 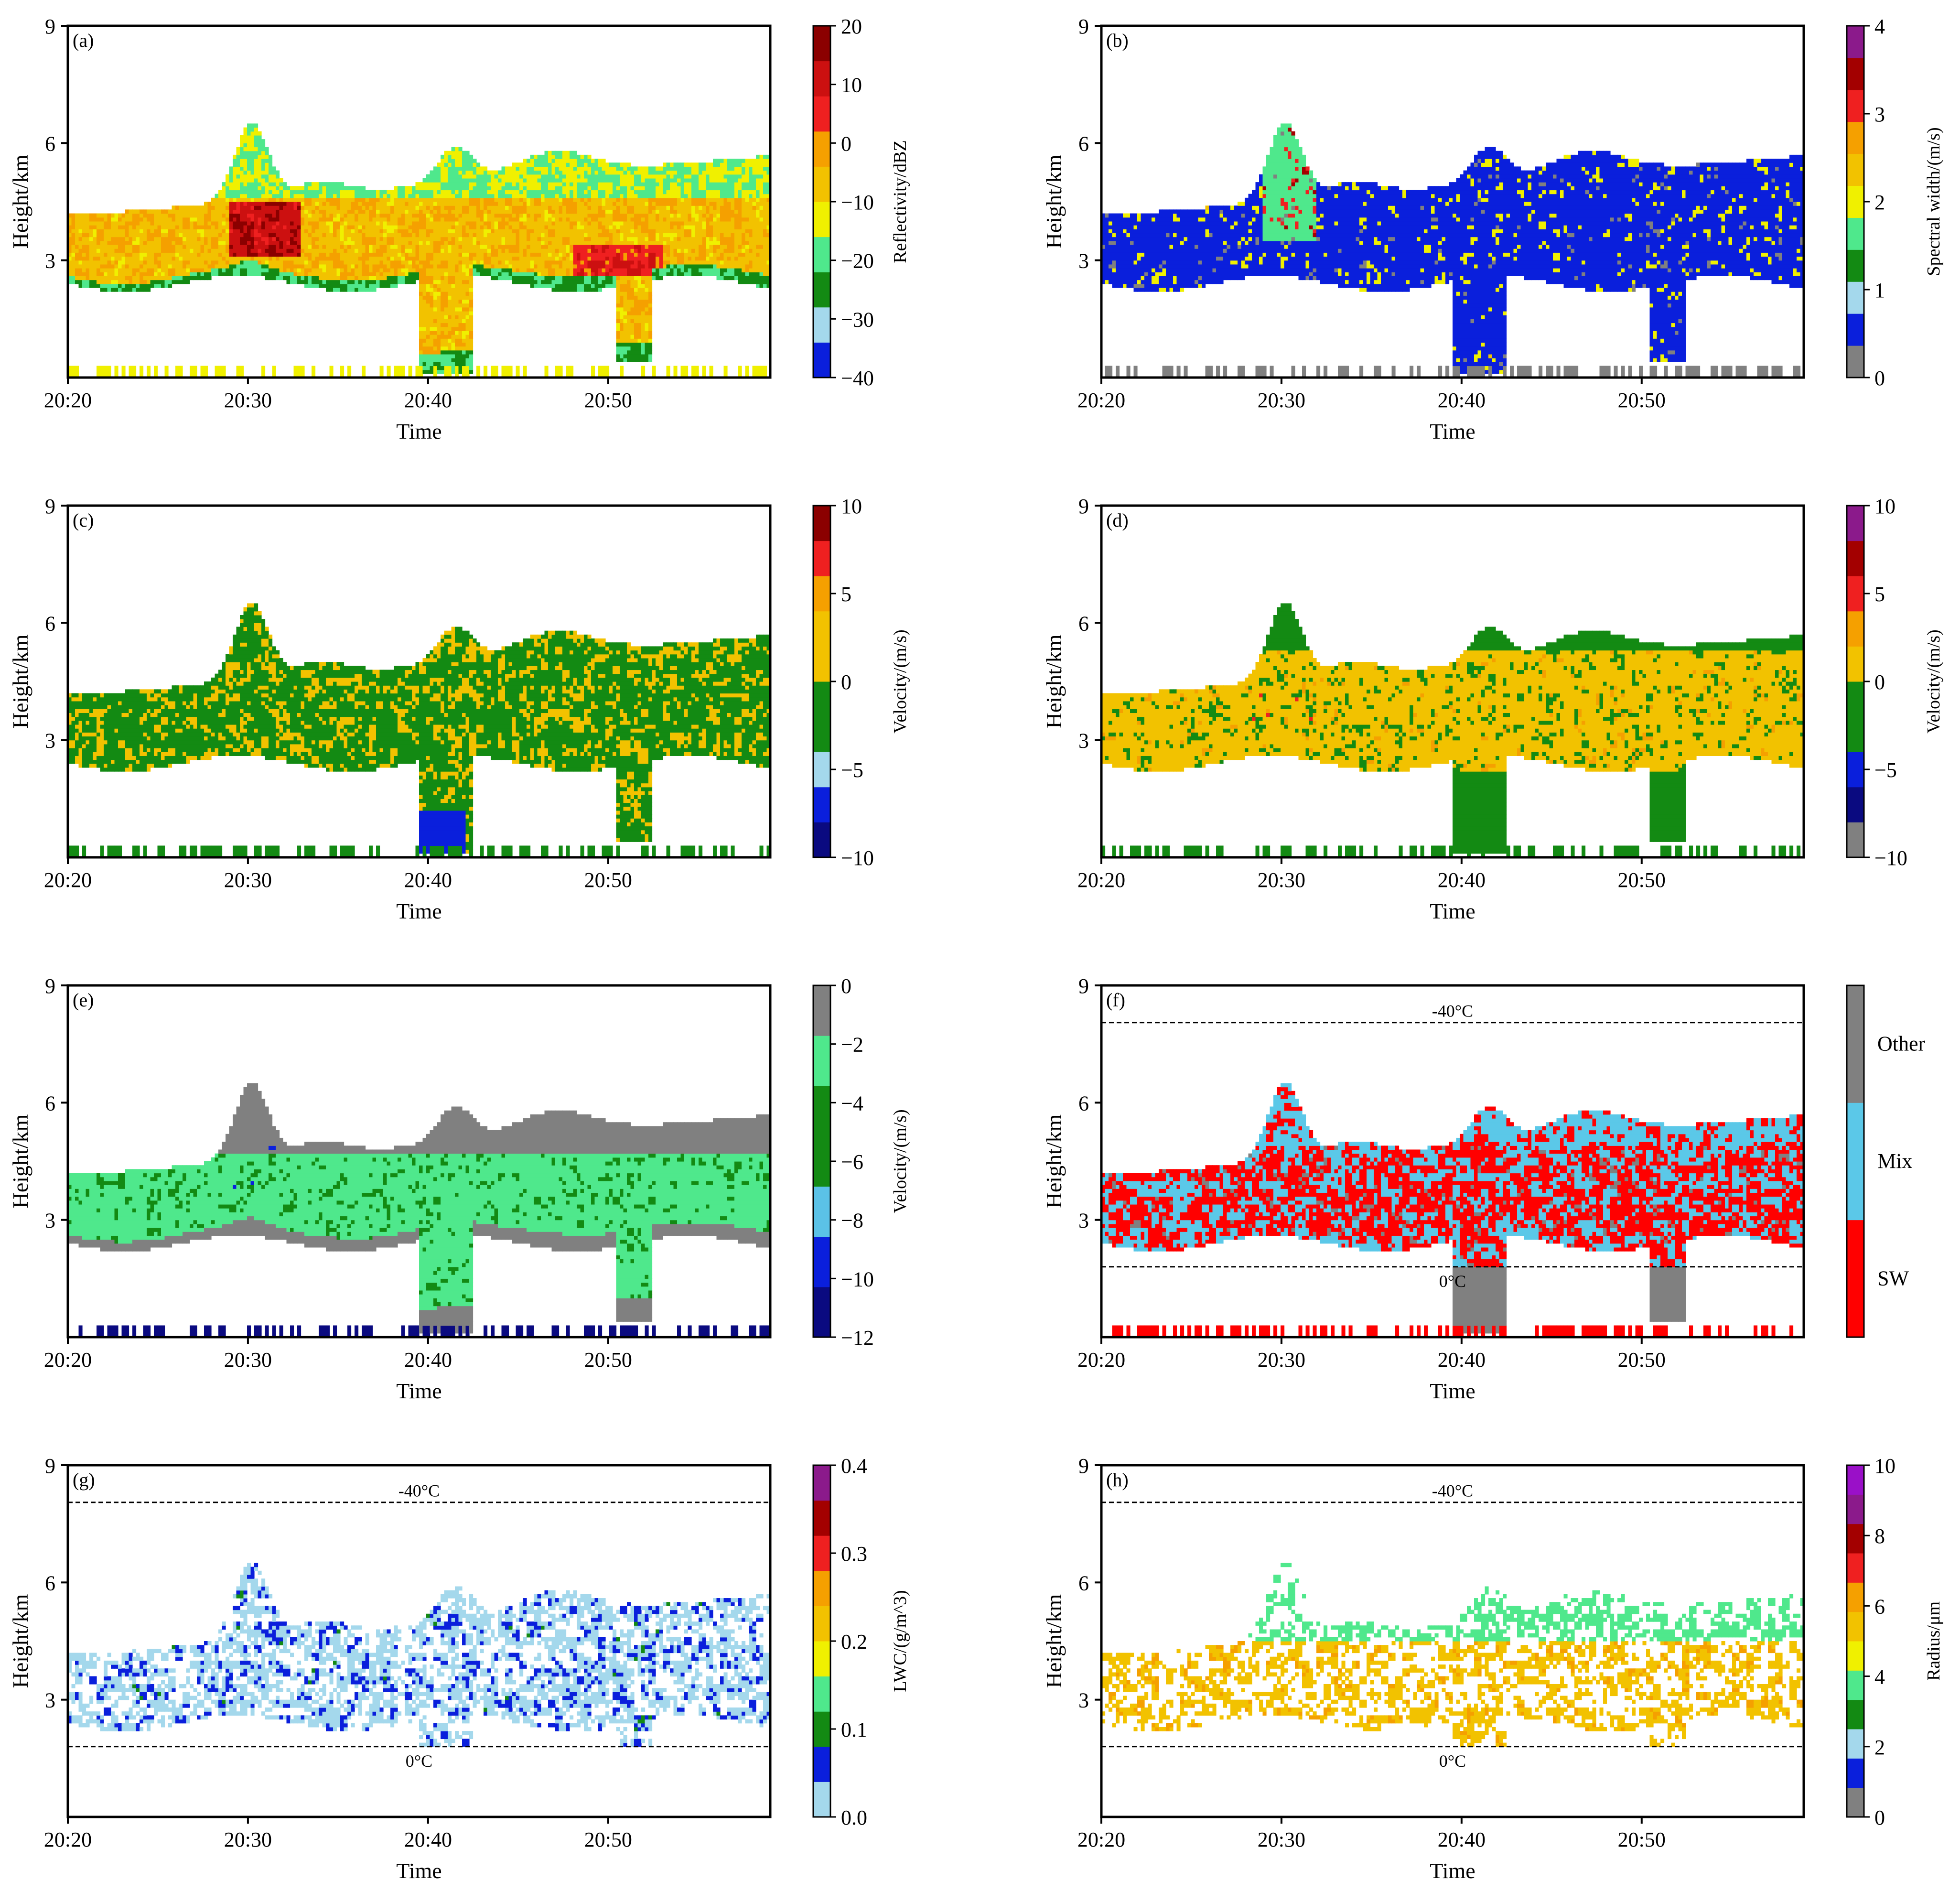 What do you see at coordinates (1902, 1044) in the screenshot?
I see `colorbar-category: Other` at bounding box center [1902, 1044].